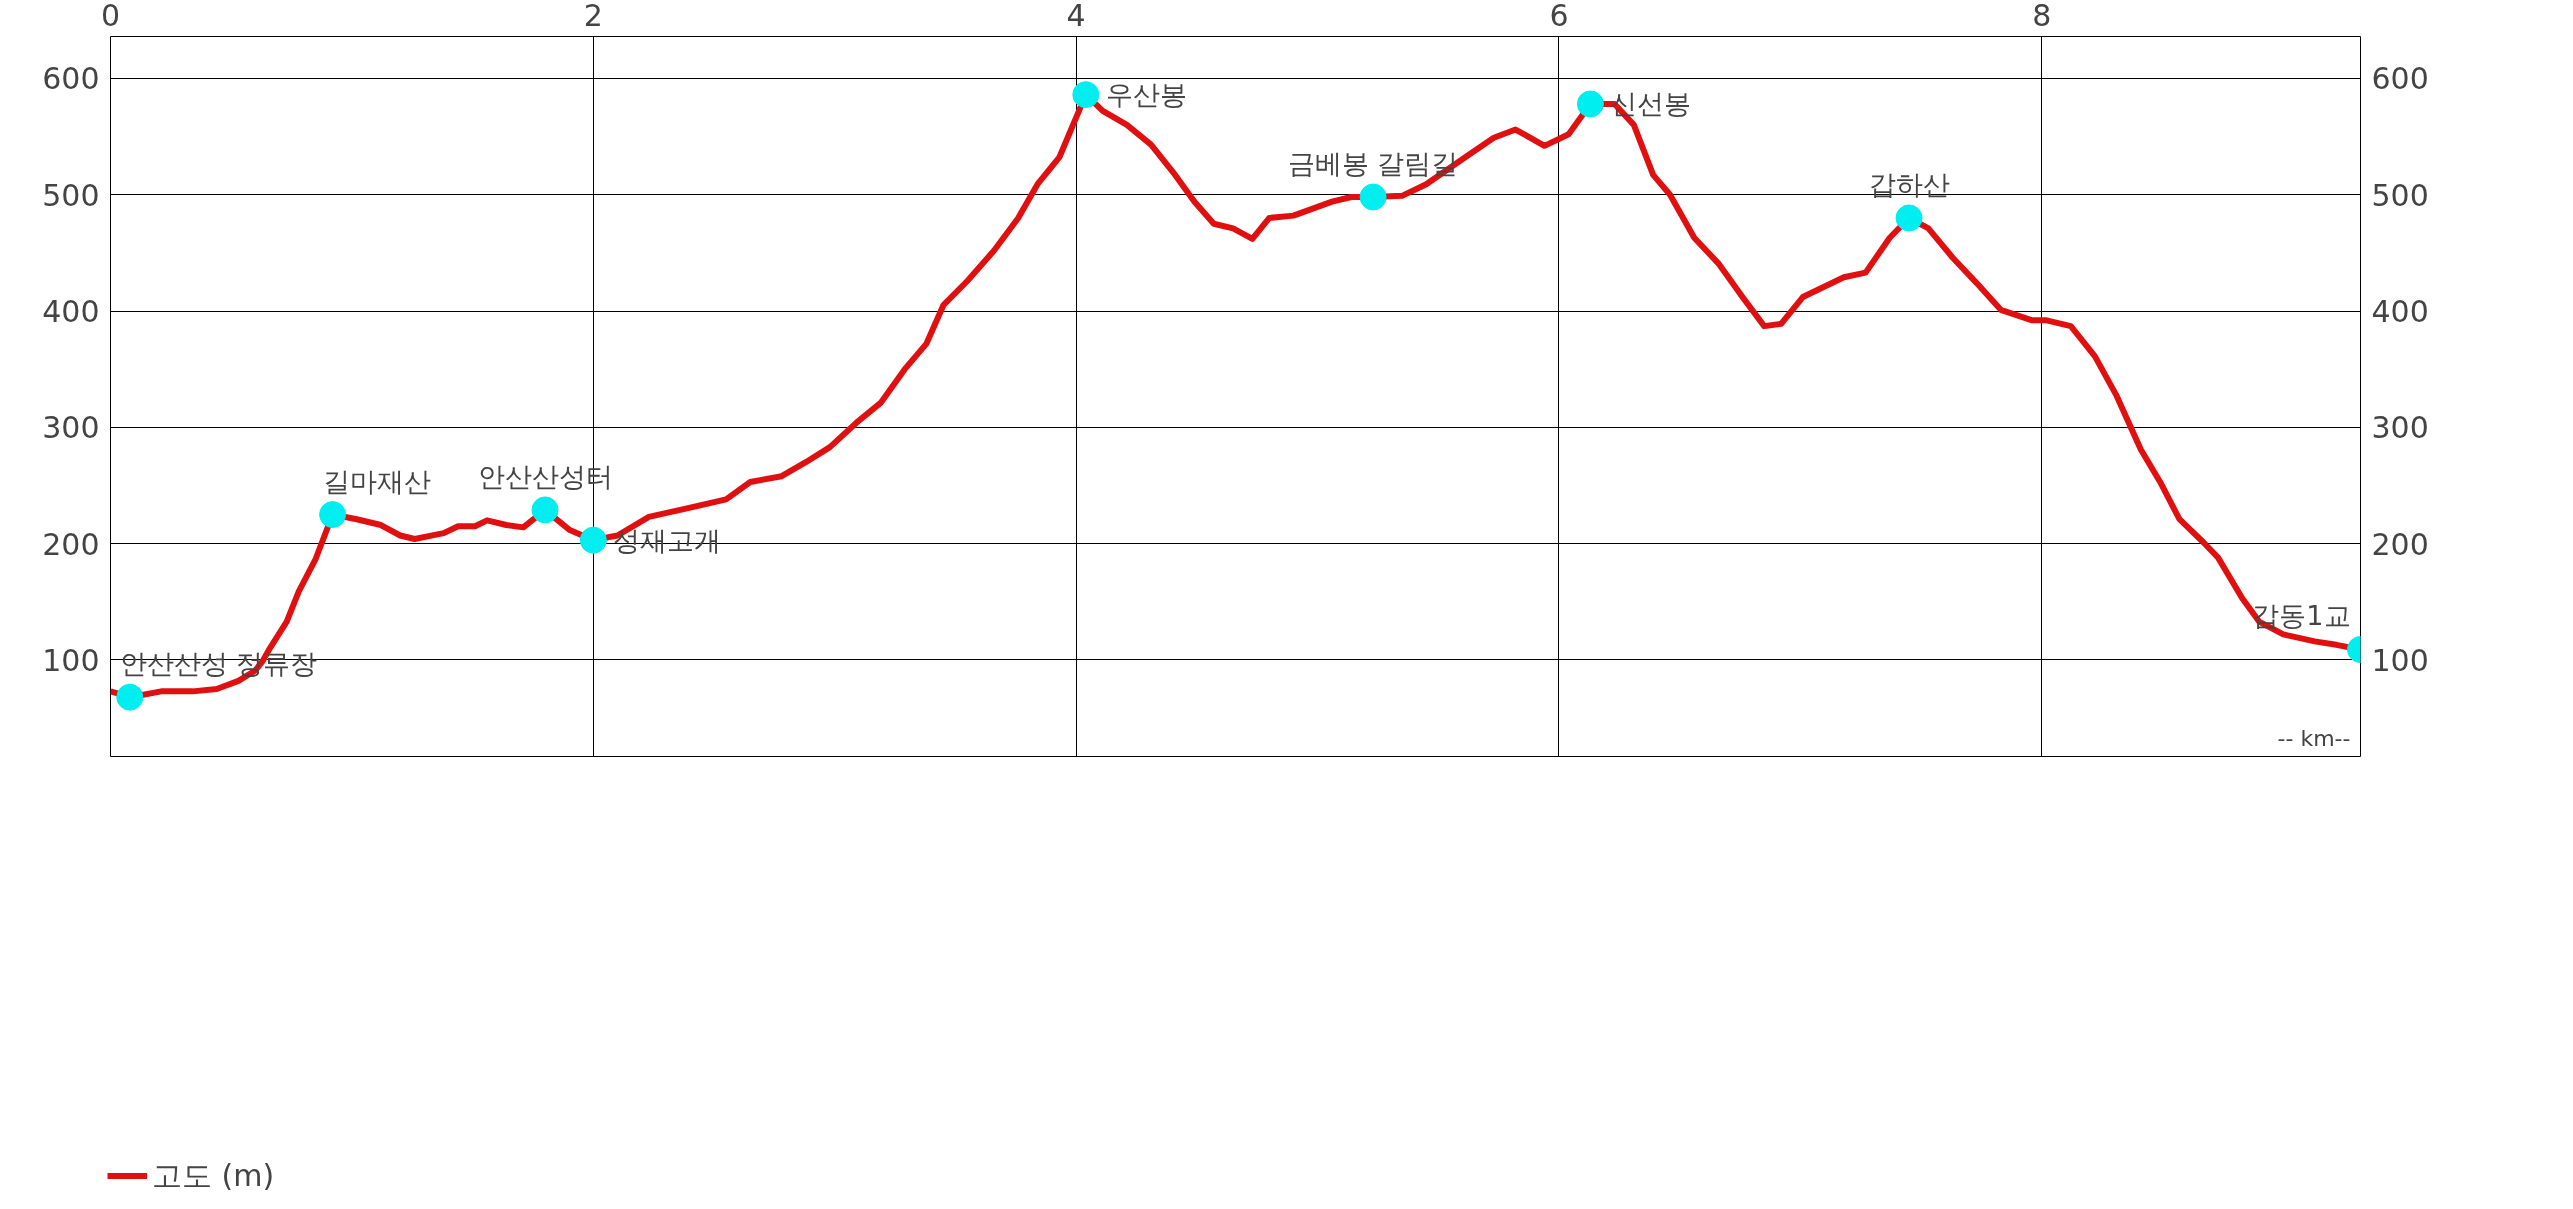  What do you see at coordinates (1373, 164) in the screenshot?
I see `annotation: 금베봉 갈림길` at bounding box center [1373, 164].